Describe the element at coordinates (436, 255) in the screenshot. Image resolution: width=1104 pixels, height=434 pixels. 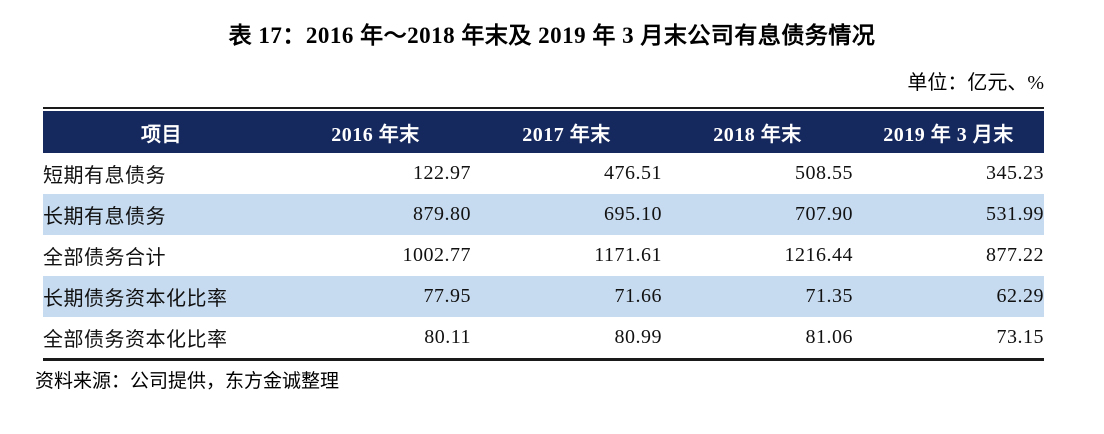
I see `cell-value: 1002.77` at that location.